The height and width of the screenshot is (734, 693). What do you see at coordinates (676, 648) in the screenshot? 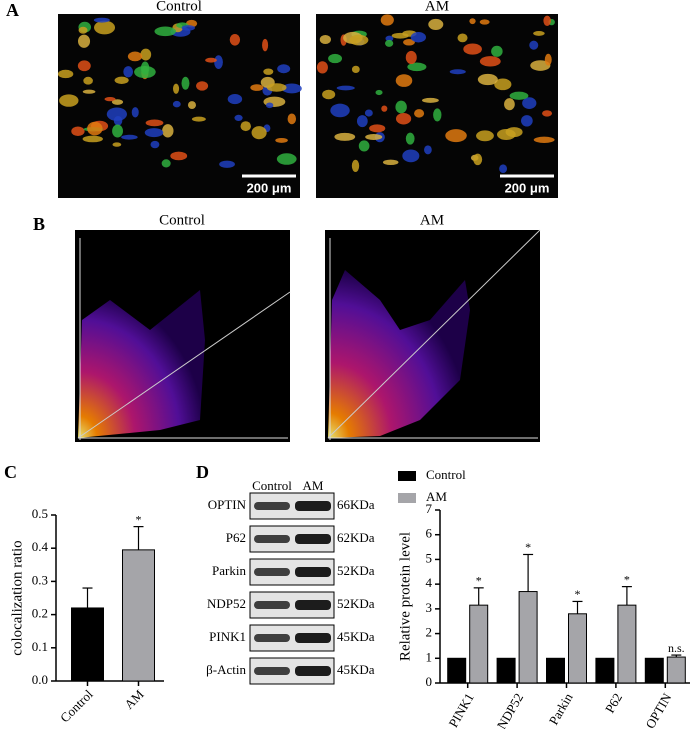
I see `significance: n.s.` at bounding box center [676, 648].